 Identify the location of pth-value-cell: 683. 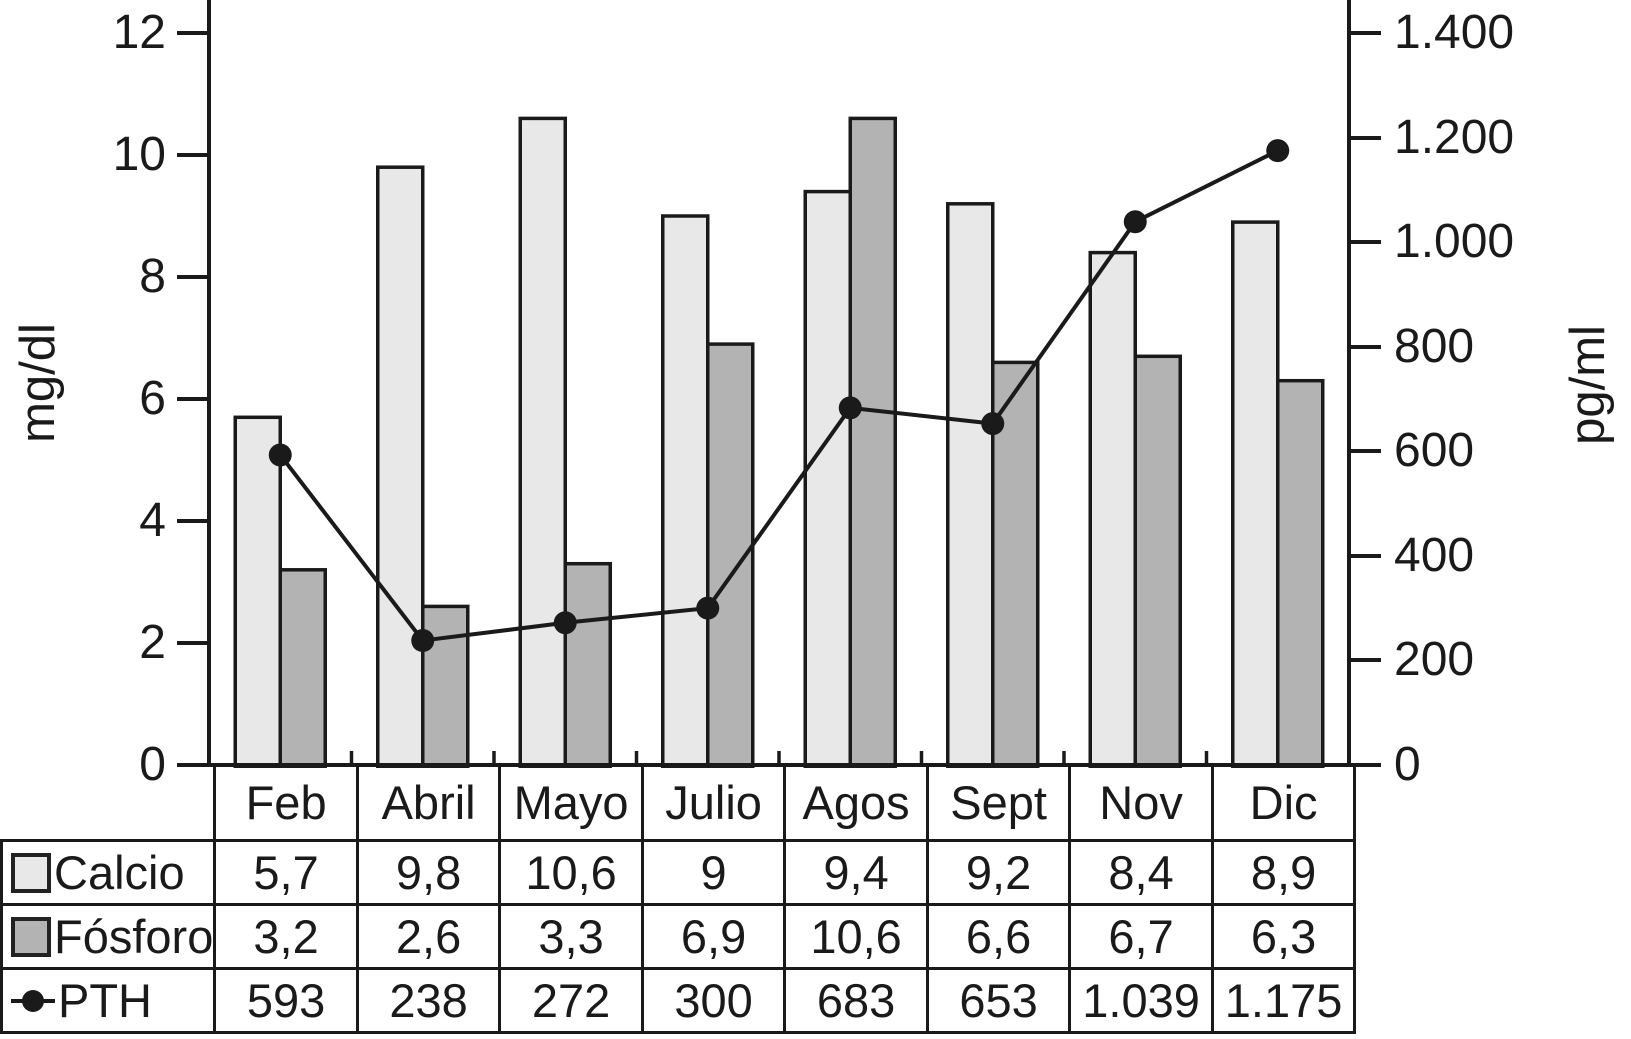
(856, 1000).